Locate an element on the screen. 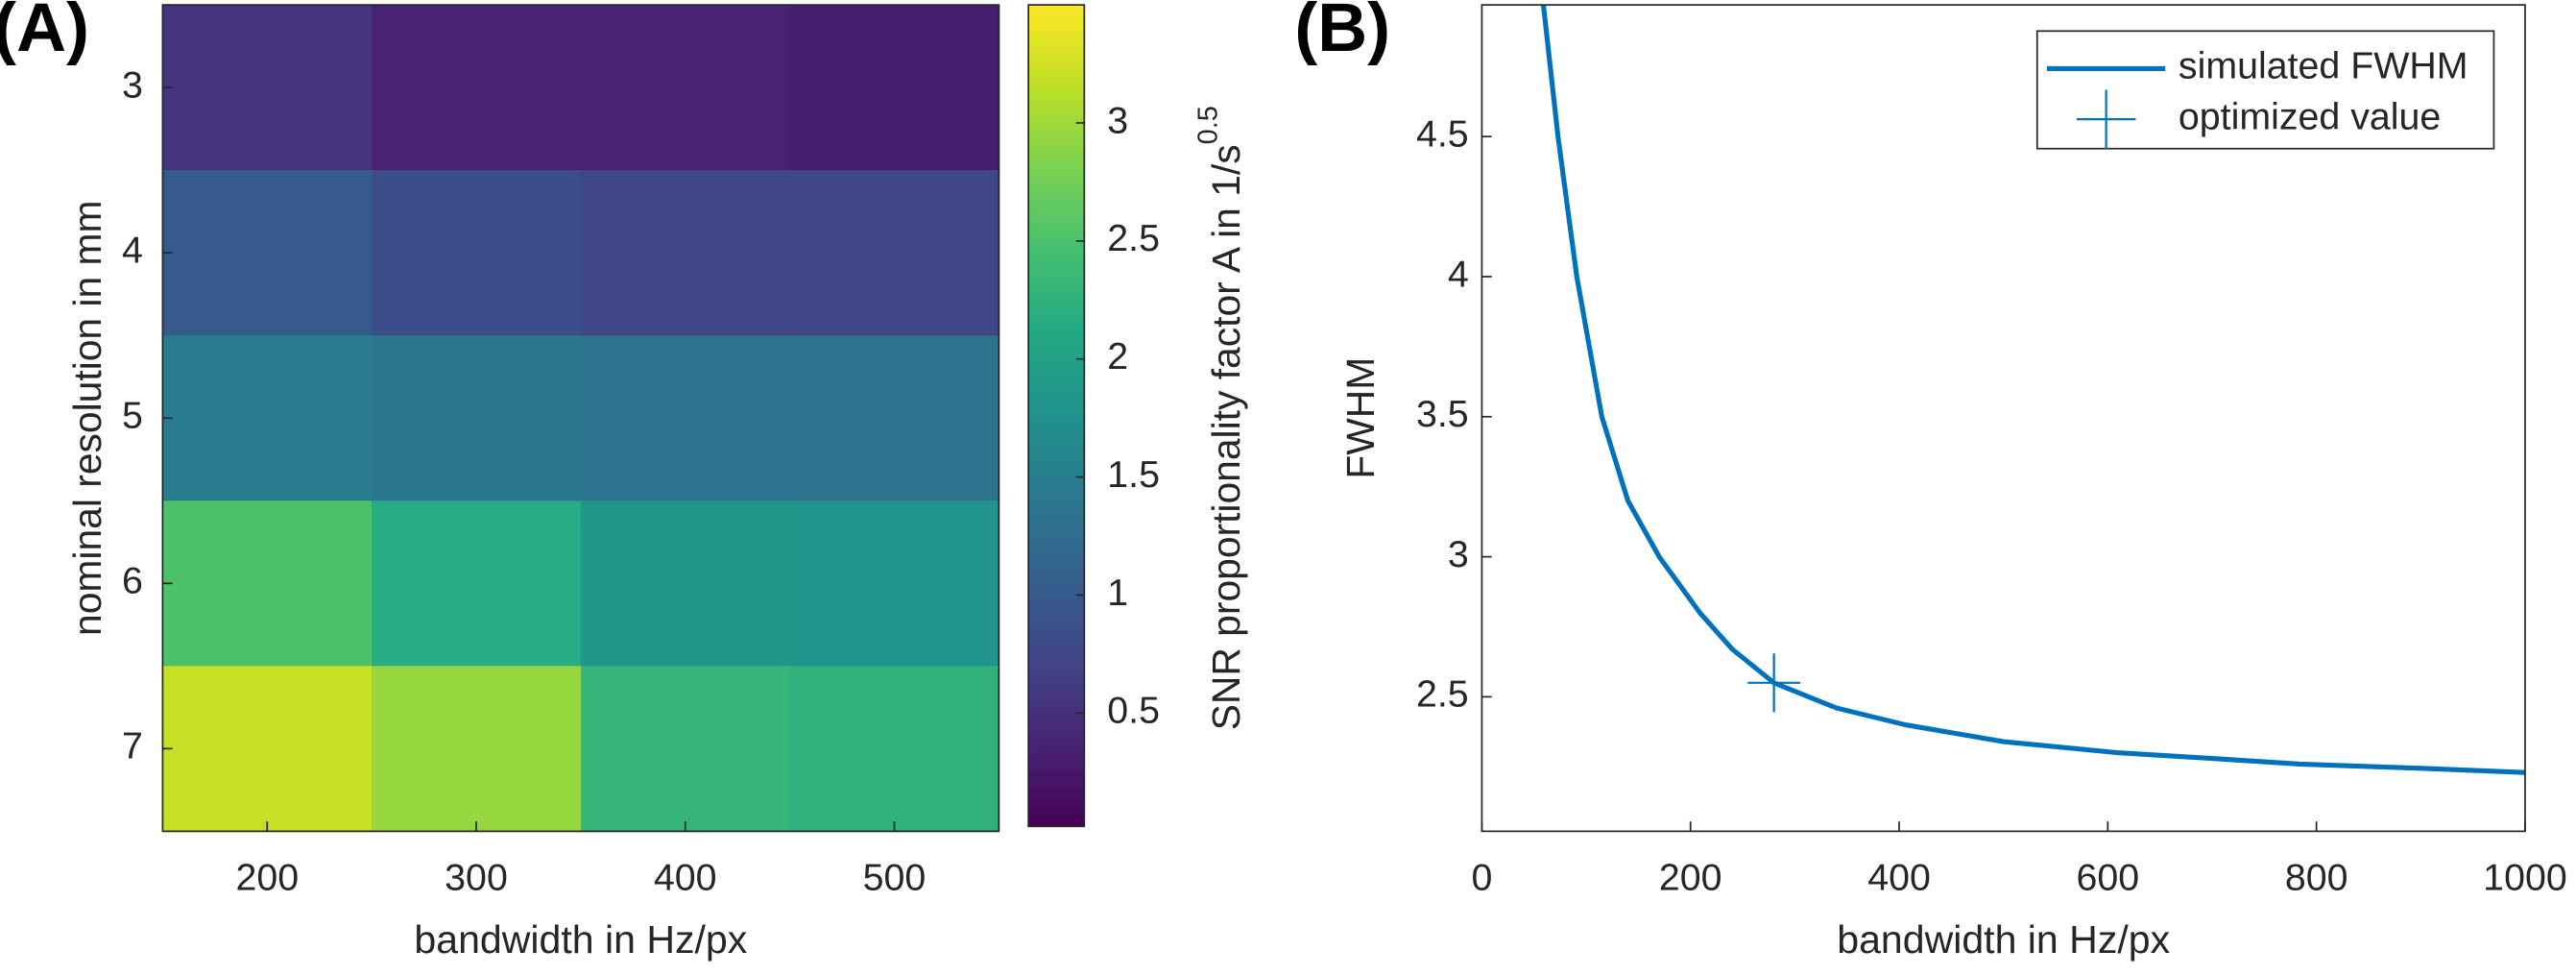 The width and height of the screenshot is (2576, 975). colorbar-label-sup: 0.5 is located at coordinates (1207, 125).